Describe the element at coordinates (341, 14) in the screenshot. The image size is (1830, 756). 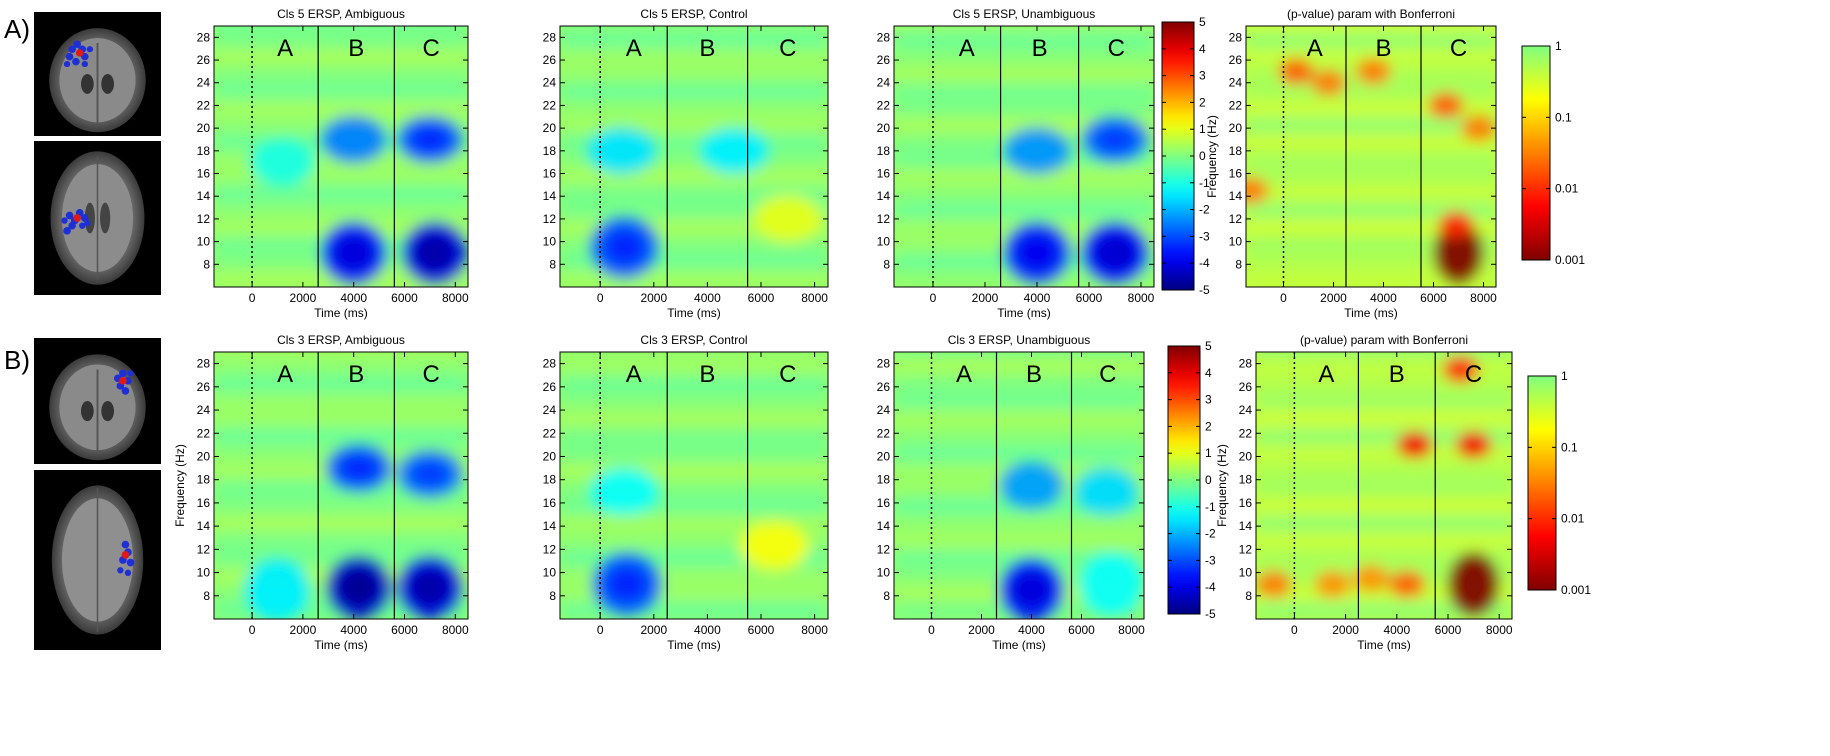
I see `panel-title: Cls 5 ERSP, Ambiguous` at that location.